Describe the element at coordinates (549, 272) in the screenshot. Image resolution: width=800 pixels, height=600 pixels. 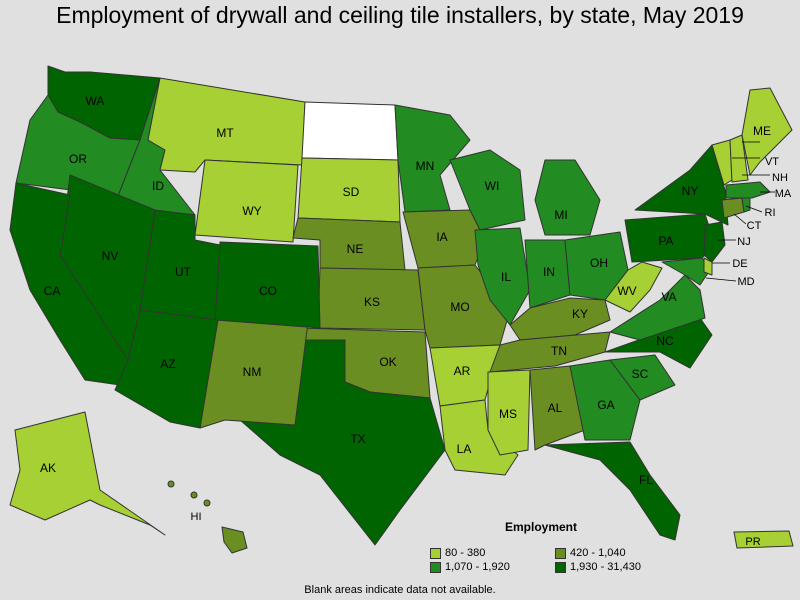
I see `label-IN: IN` at that location.